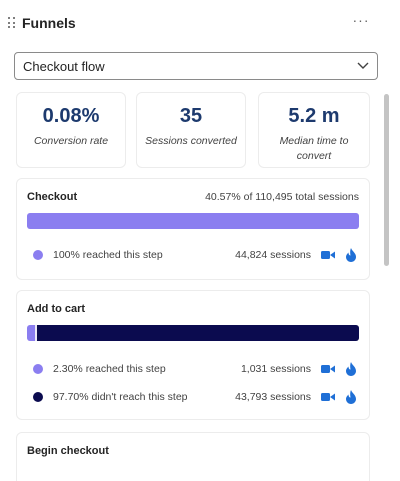 This screenshot has height=481, width=400. Describe the element at coordinates (68, 451) in the screenshot. I see `step-name: Begin checkout` at that location.